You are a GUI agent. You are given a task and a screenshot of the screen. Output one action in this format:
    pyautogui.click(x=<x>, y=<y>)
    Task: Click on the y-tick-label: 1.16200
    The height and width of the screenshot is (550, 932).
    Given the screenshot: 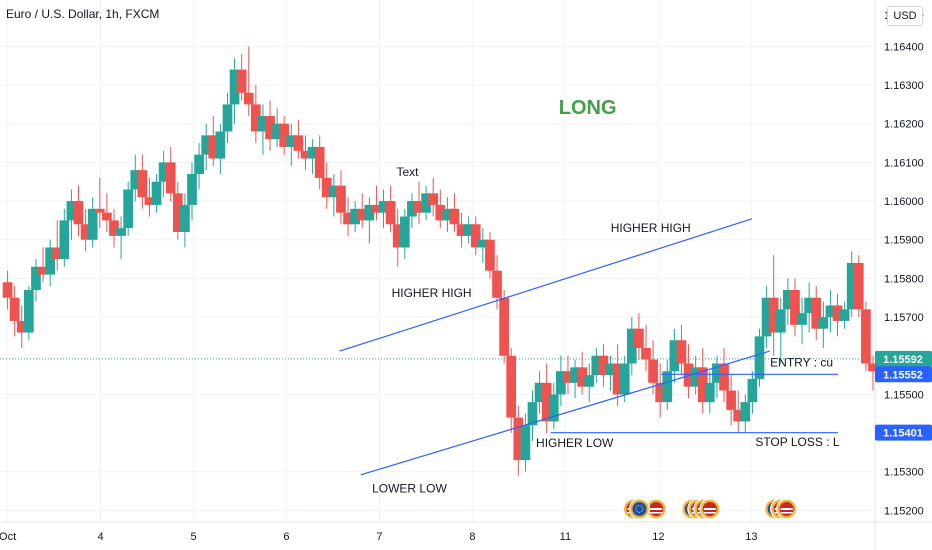 What is the action you would take?
    pyautogui.click(x=904, y=125)
    